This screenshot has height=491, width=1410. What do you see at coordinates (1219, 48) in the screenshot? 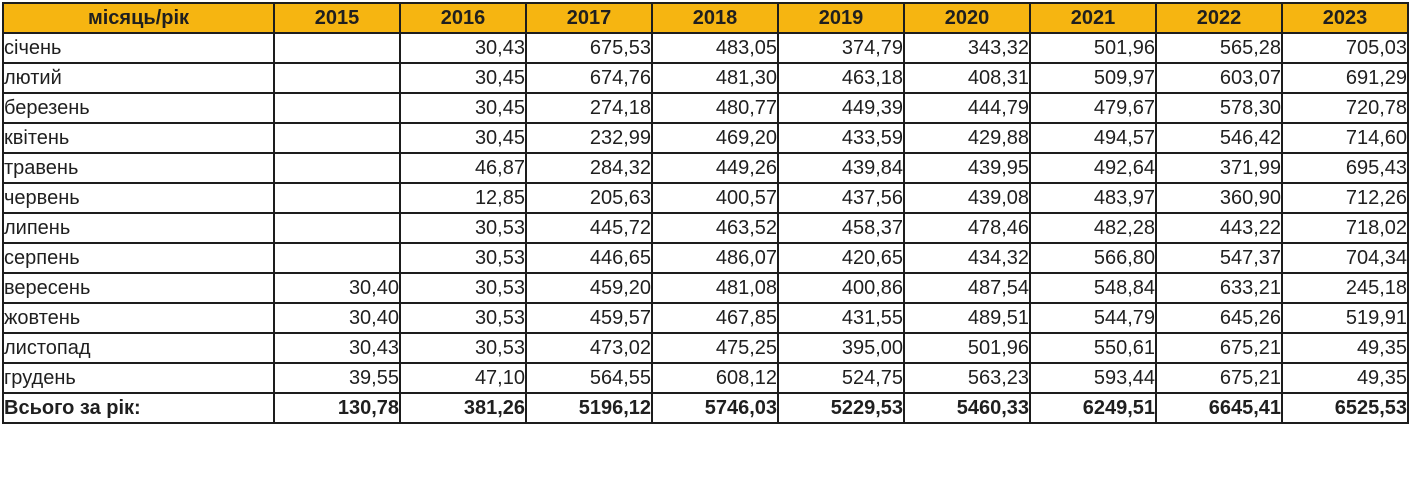
I see `value-cell: 565,28` at bounding box center [1219, 48].